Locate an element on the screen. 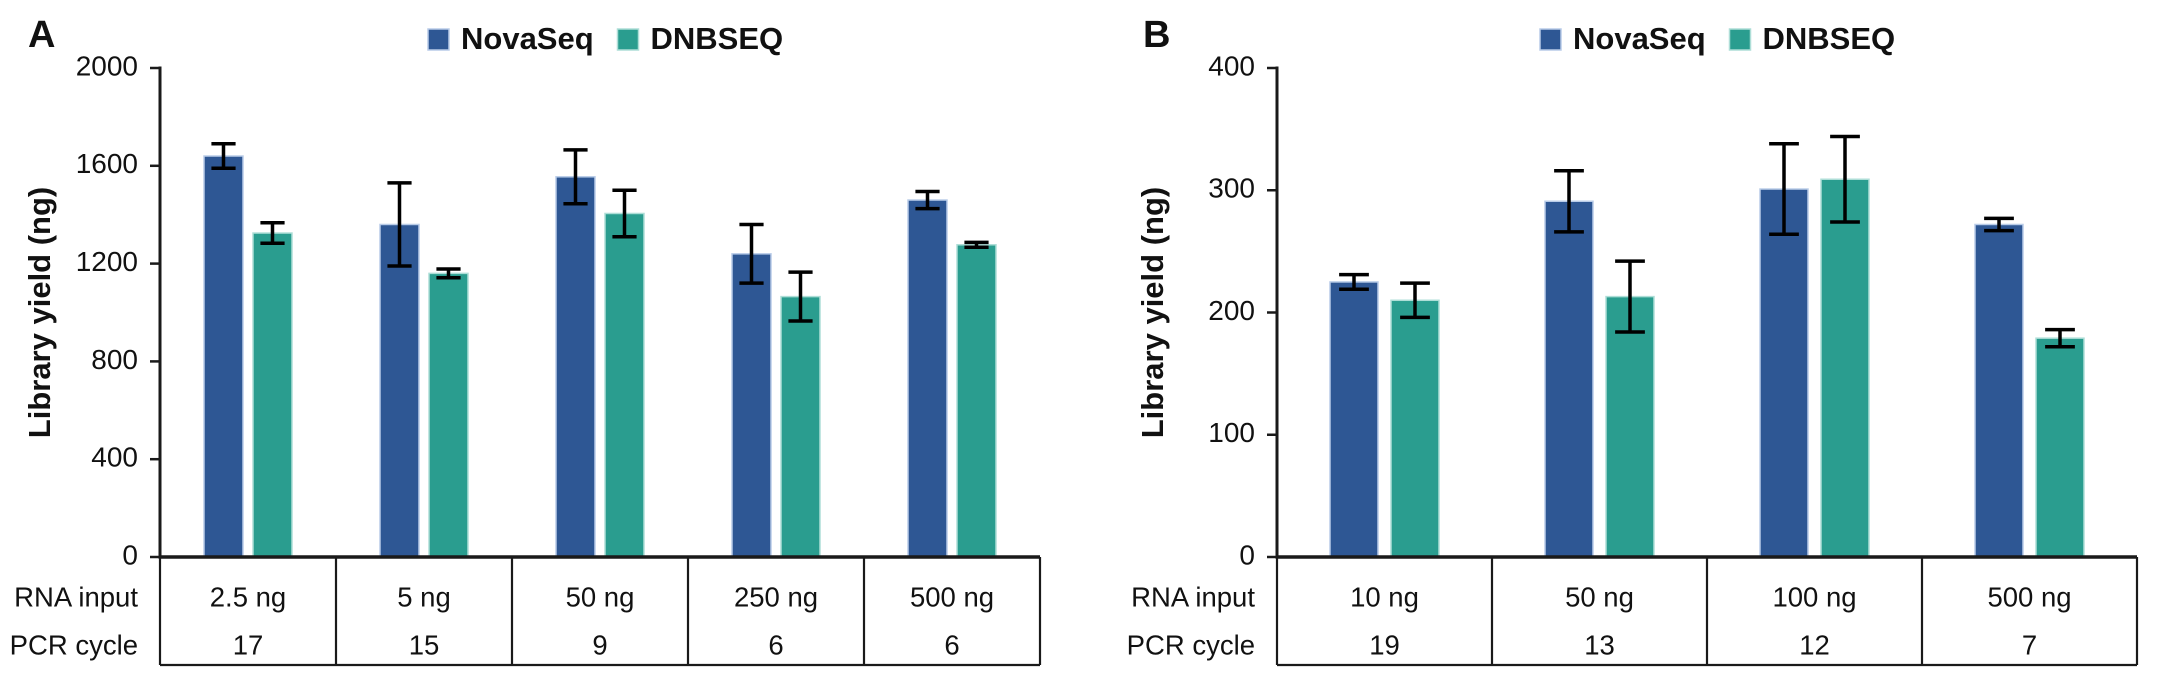 Image resolution: width=2162 pixels, height=696 pixels. y-tick-label-200: 200 is located at coordinates (1231, 310).